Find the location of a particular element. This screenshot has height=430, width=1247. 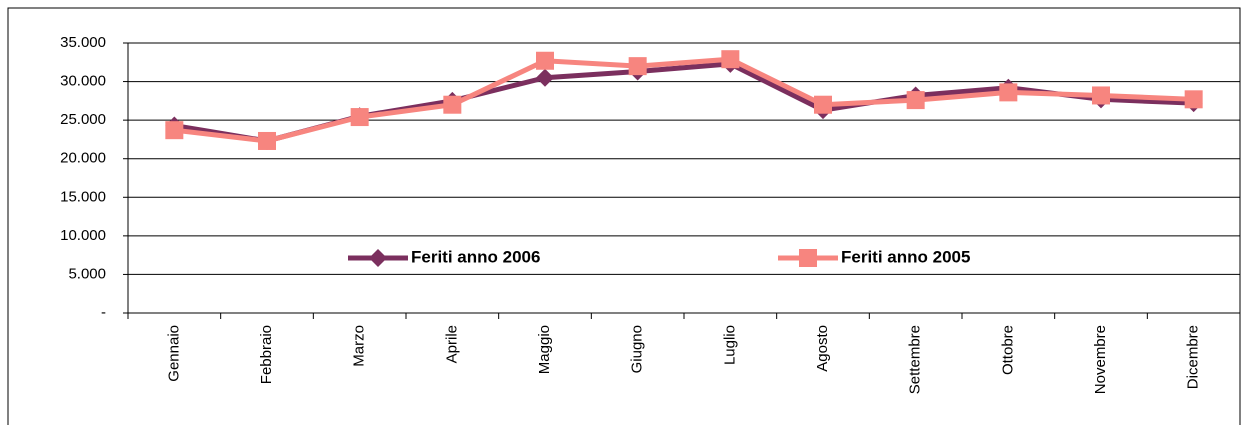

legend-label: Feriti anno 2006 is located at coordinates (475, 256).